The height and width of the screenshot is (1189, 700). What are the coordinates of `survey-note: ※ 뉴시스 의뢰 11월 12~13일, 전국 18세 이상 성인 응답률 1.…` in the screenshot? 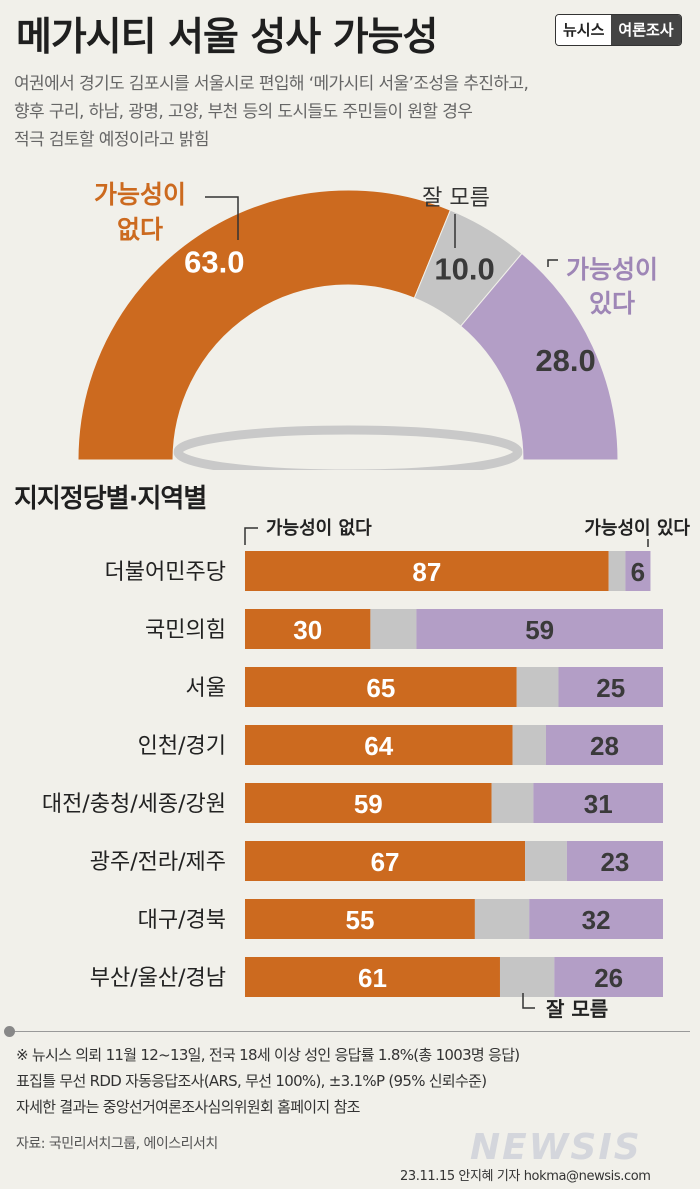 It's located at (356, 1081).